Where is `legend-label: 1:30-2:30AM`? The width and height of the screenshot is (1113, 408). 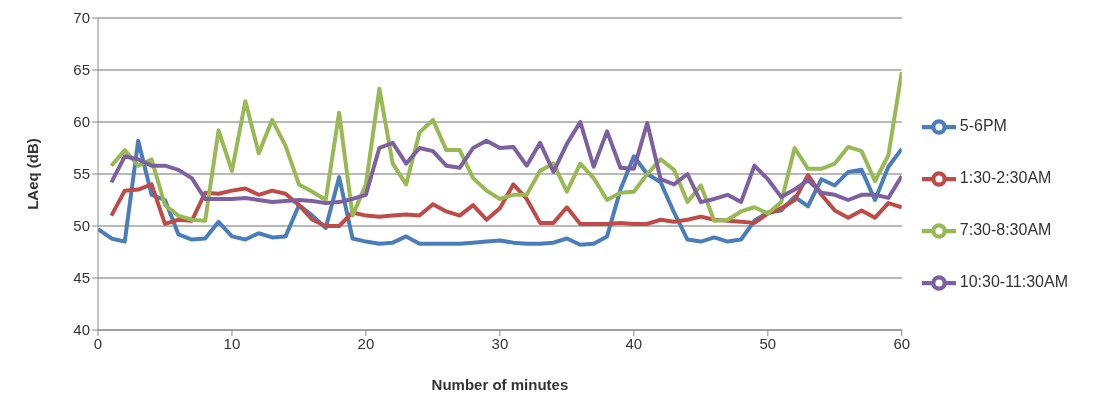 legend-label: 1:30-2:30AM is located at coordinates (1005, 177).